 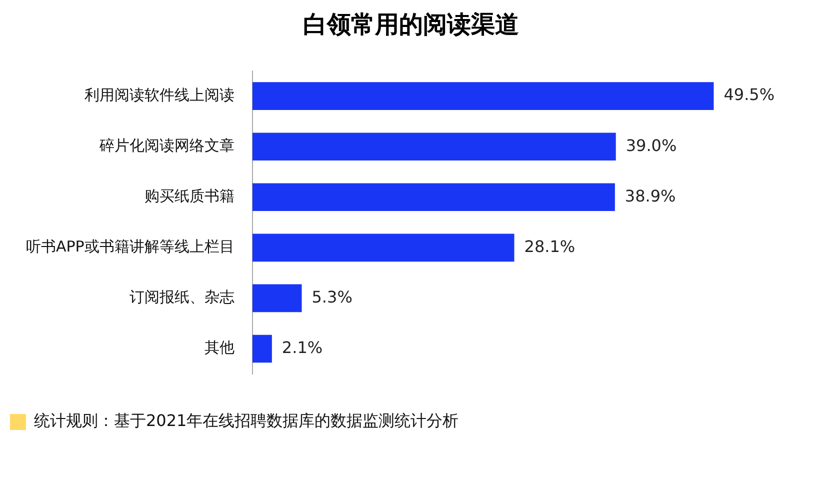 What do you see at coordinates (411, 24) in the screenshot?
I see `chart-title: 白领常用的阅读渠道` at bounding box center [411, 24].